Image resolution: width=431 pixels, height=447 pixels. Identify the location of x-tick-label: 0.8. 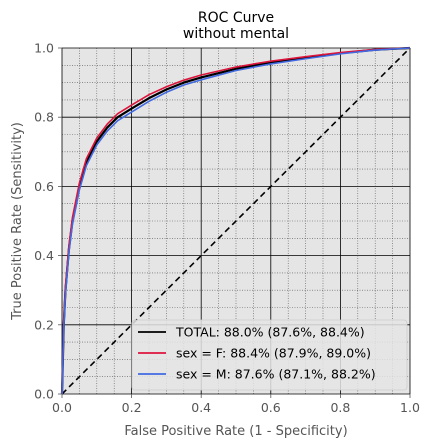
(340, 407).